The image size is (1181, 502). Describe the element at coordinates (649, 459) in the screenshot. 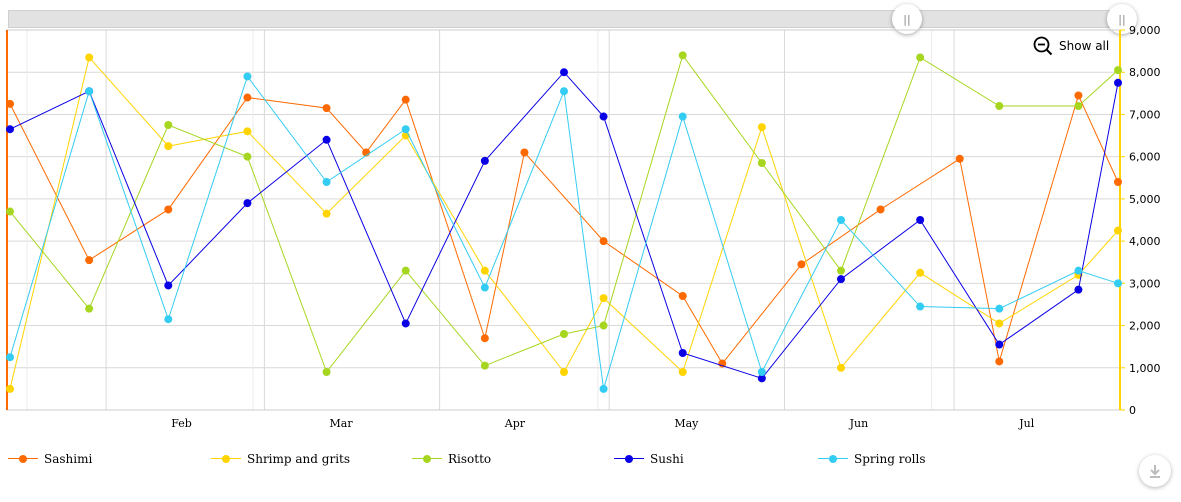

I see `legend-item-sushi: Sushi` at that location.